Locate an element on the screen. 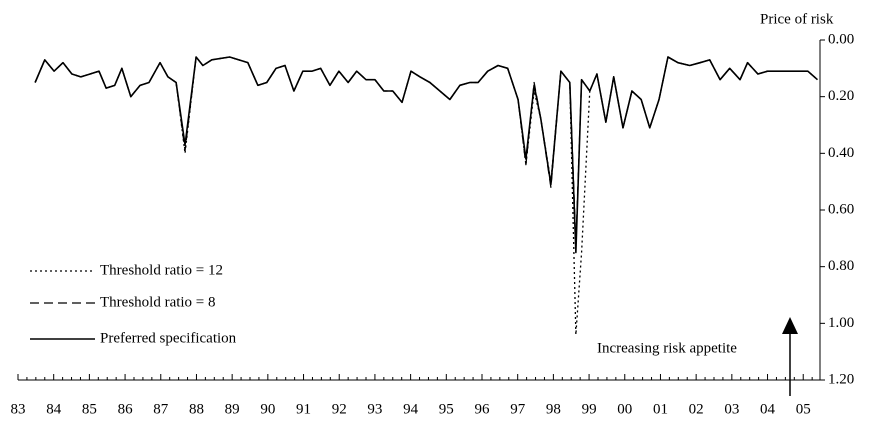 This screenshot has height=427, width=871. x-tick-label: 99 is located at coordinates (589, 409).